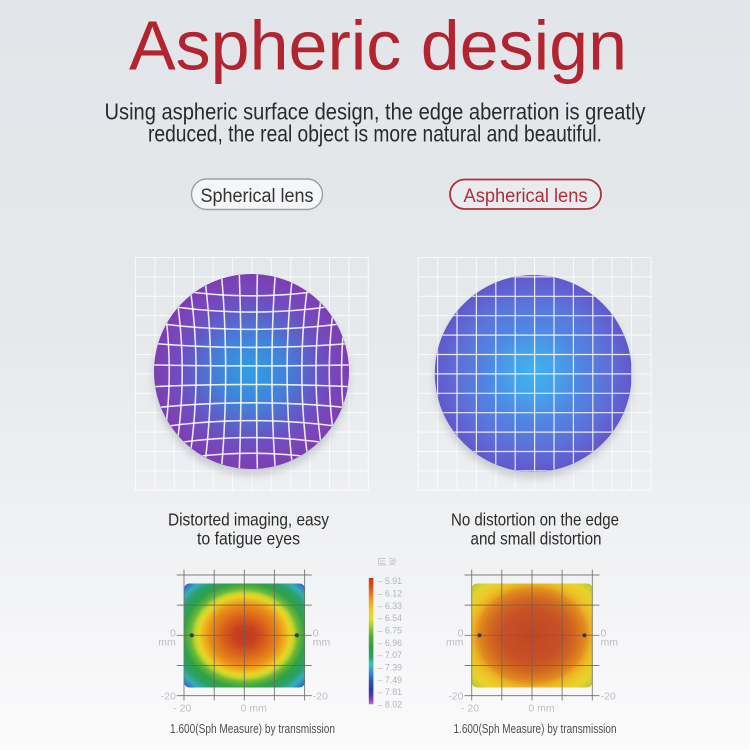 This screenshot has width=750, height=750. Describe the element at coordinates (248, 520) in the screenshot. I see `svg-text: Distorted imaging, easy` at that location.